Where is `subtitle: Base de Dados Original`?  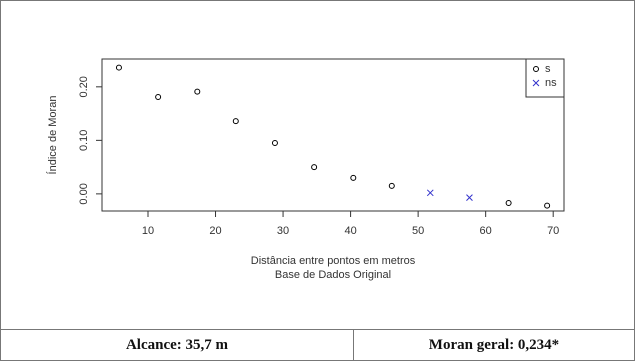
subtitle: Base de Dados Original is located at coordinates (333, 275).